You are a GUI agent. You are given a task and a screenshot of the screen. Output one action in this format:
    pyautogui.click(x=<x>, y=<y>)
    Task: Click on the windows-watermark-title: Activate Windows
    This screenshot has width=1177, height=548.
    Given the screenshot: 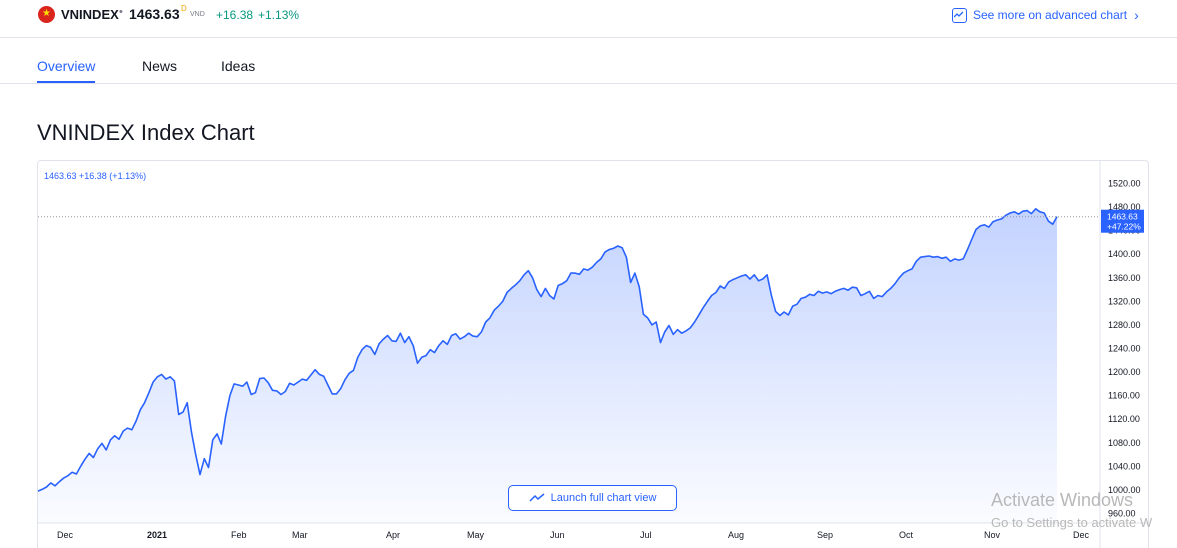 What is the action you would take?
    pyautogui.click(x=1062, y=500)
    